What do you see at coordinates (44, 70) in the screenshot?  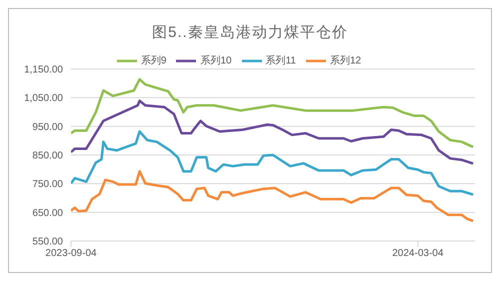 I see `y-tick-label: 1,150.00` at bounding box center [44, 70].